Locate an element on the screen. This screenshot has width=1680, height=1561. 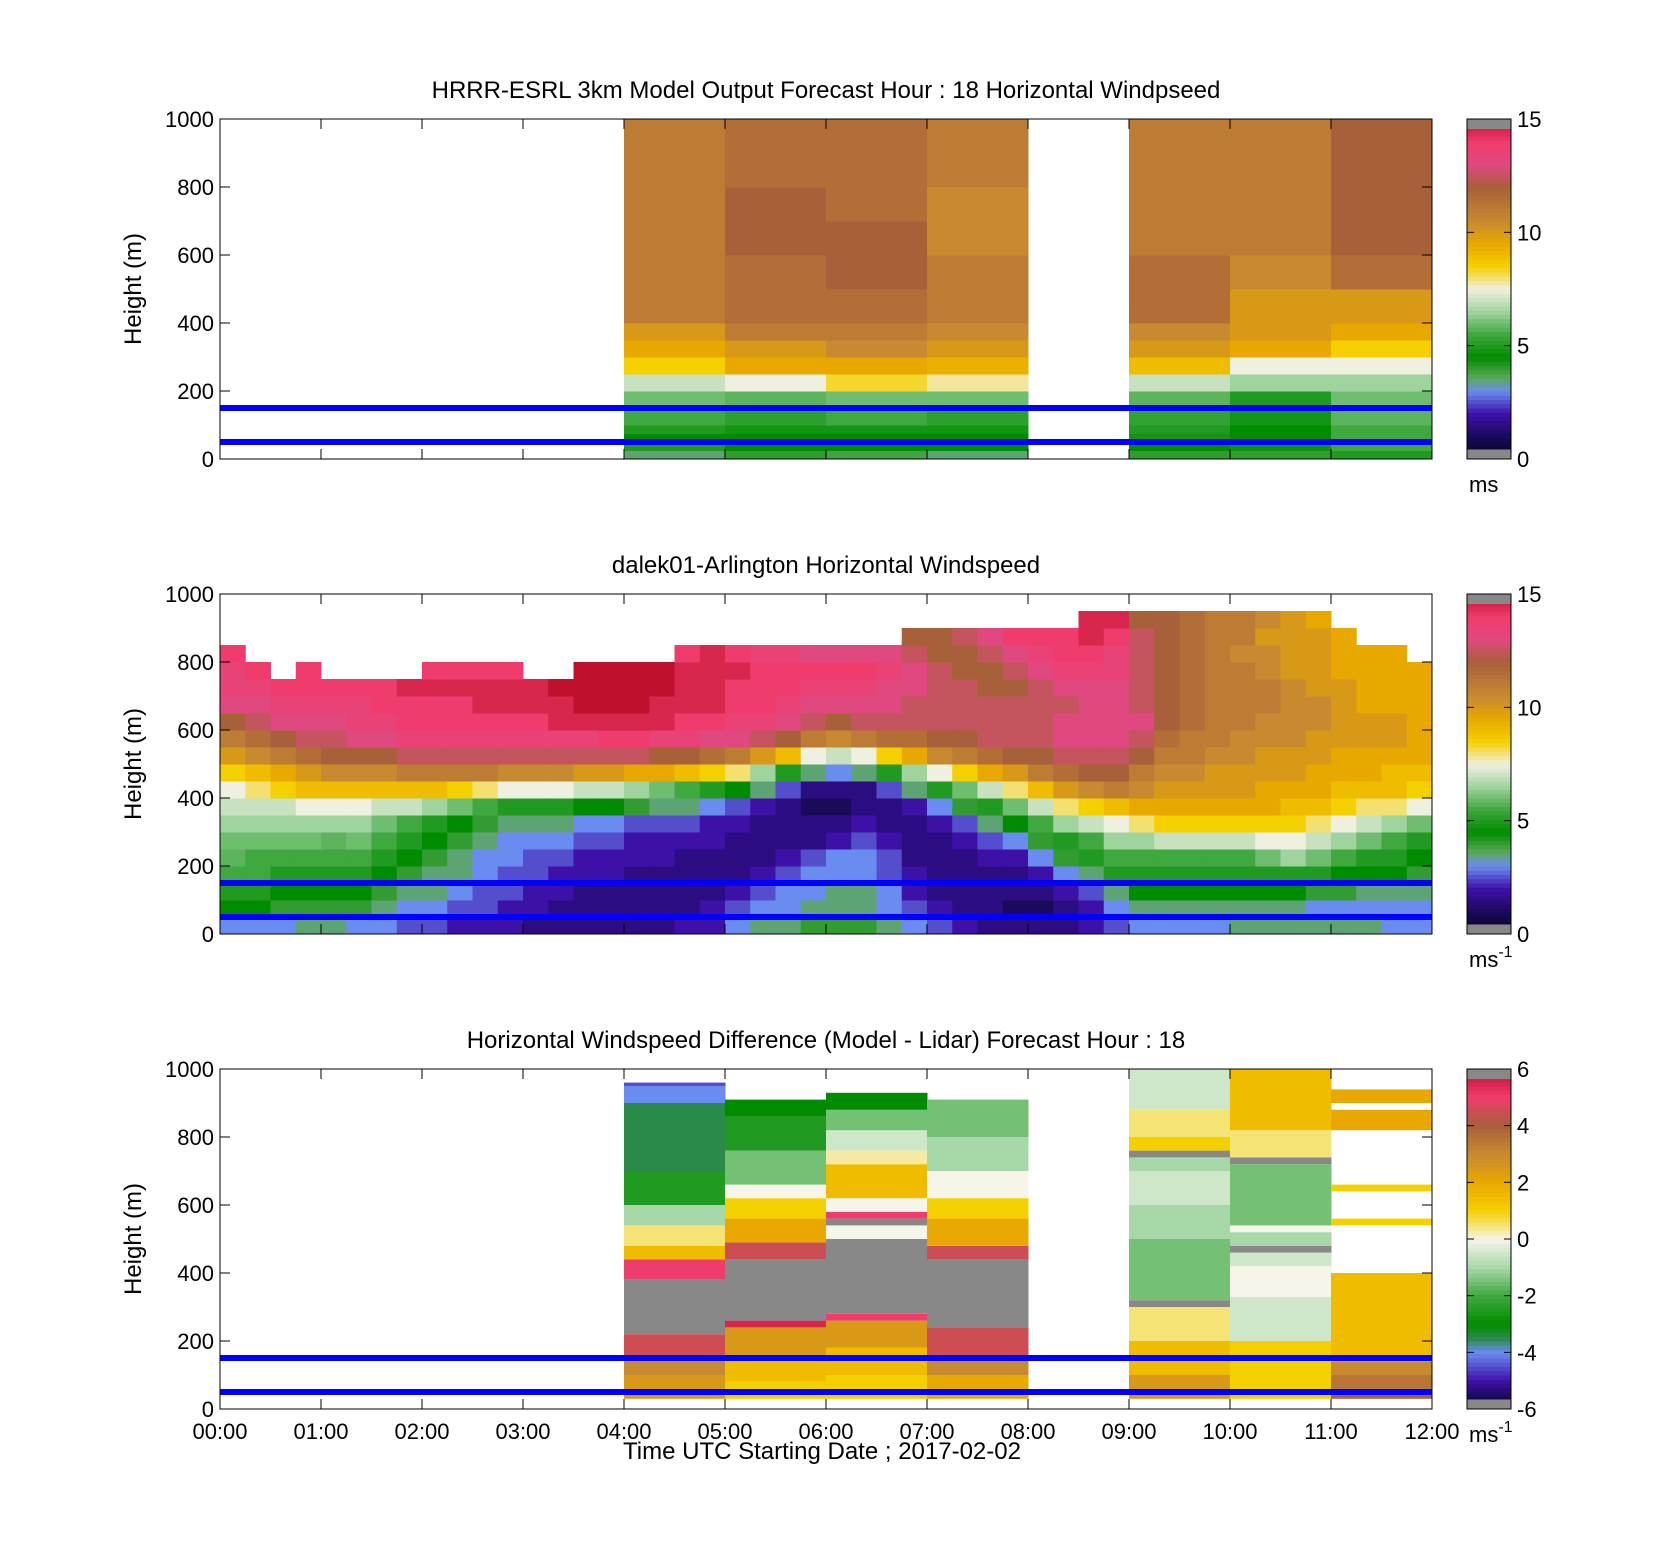
colorbar-unit-exponent: -1 is located at coordinates (1505, 1427).